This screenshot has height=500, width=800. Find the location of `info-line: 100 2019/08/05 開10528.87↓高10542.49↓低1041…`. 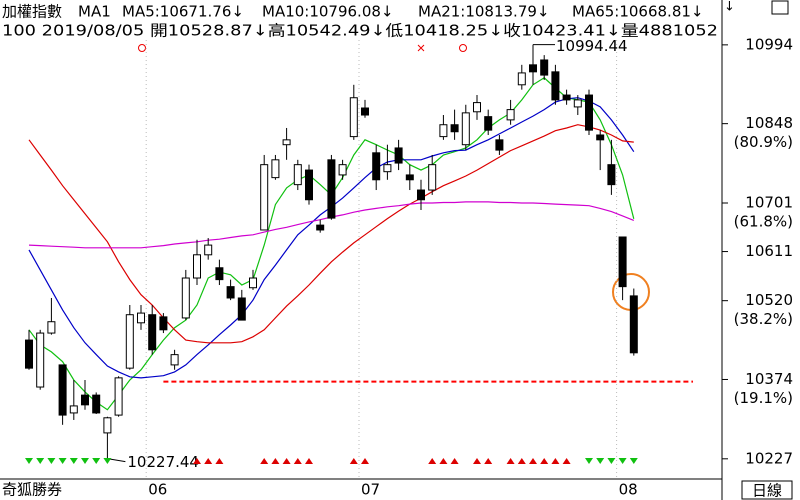

info-line: 100 2019/08/05 開10528.87↓高10542.49↓低1041… is located at coordinates (360, 31).